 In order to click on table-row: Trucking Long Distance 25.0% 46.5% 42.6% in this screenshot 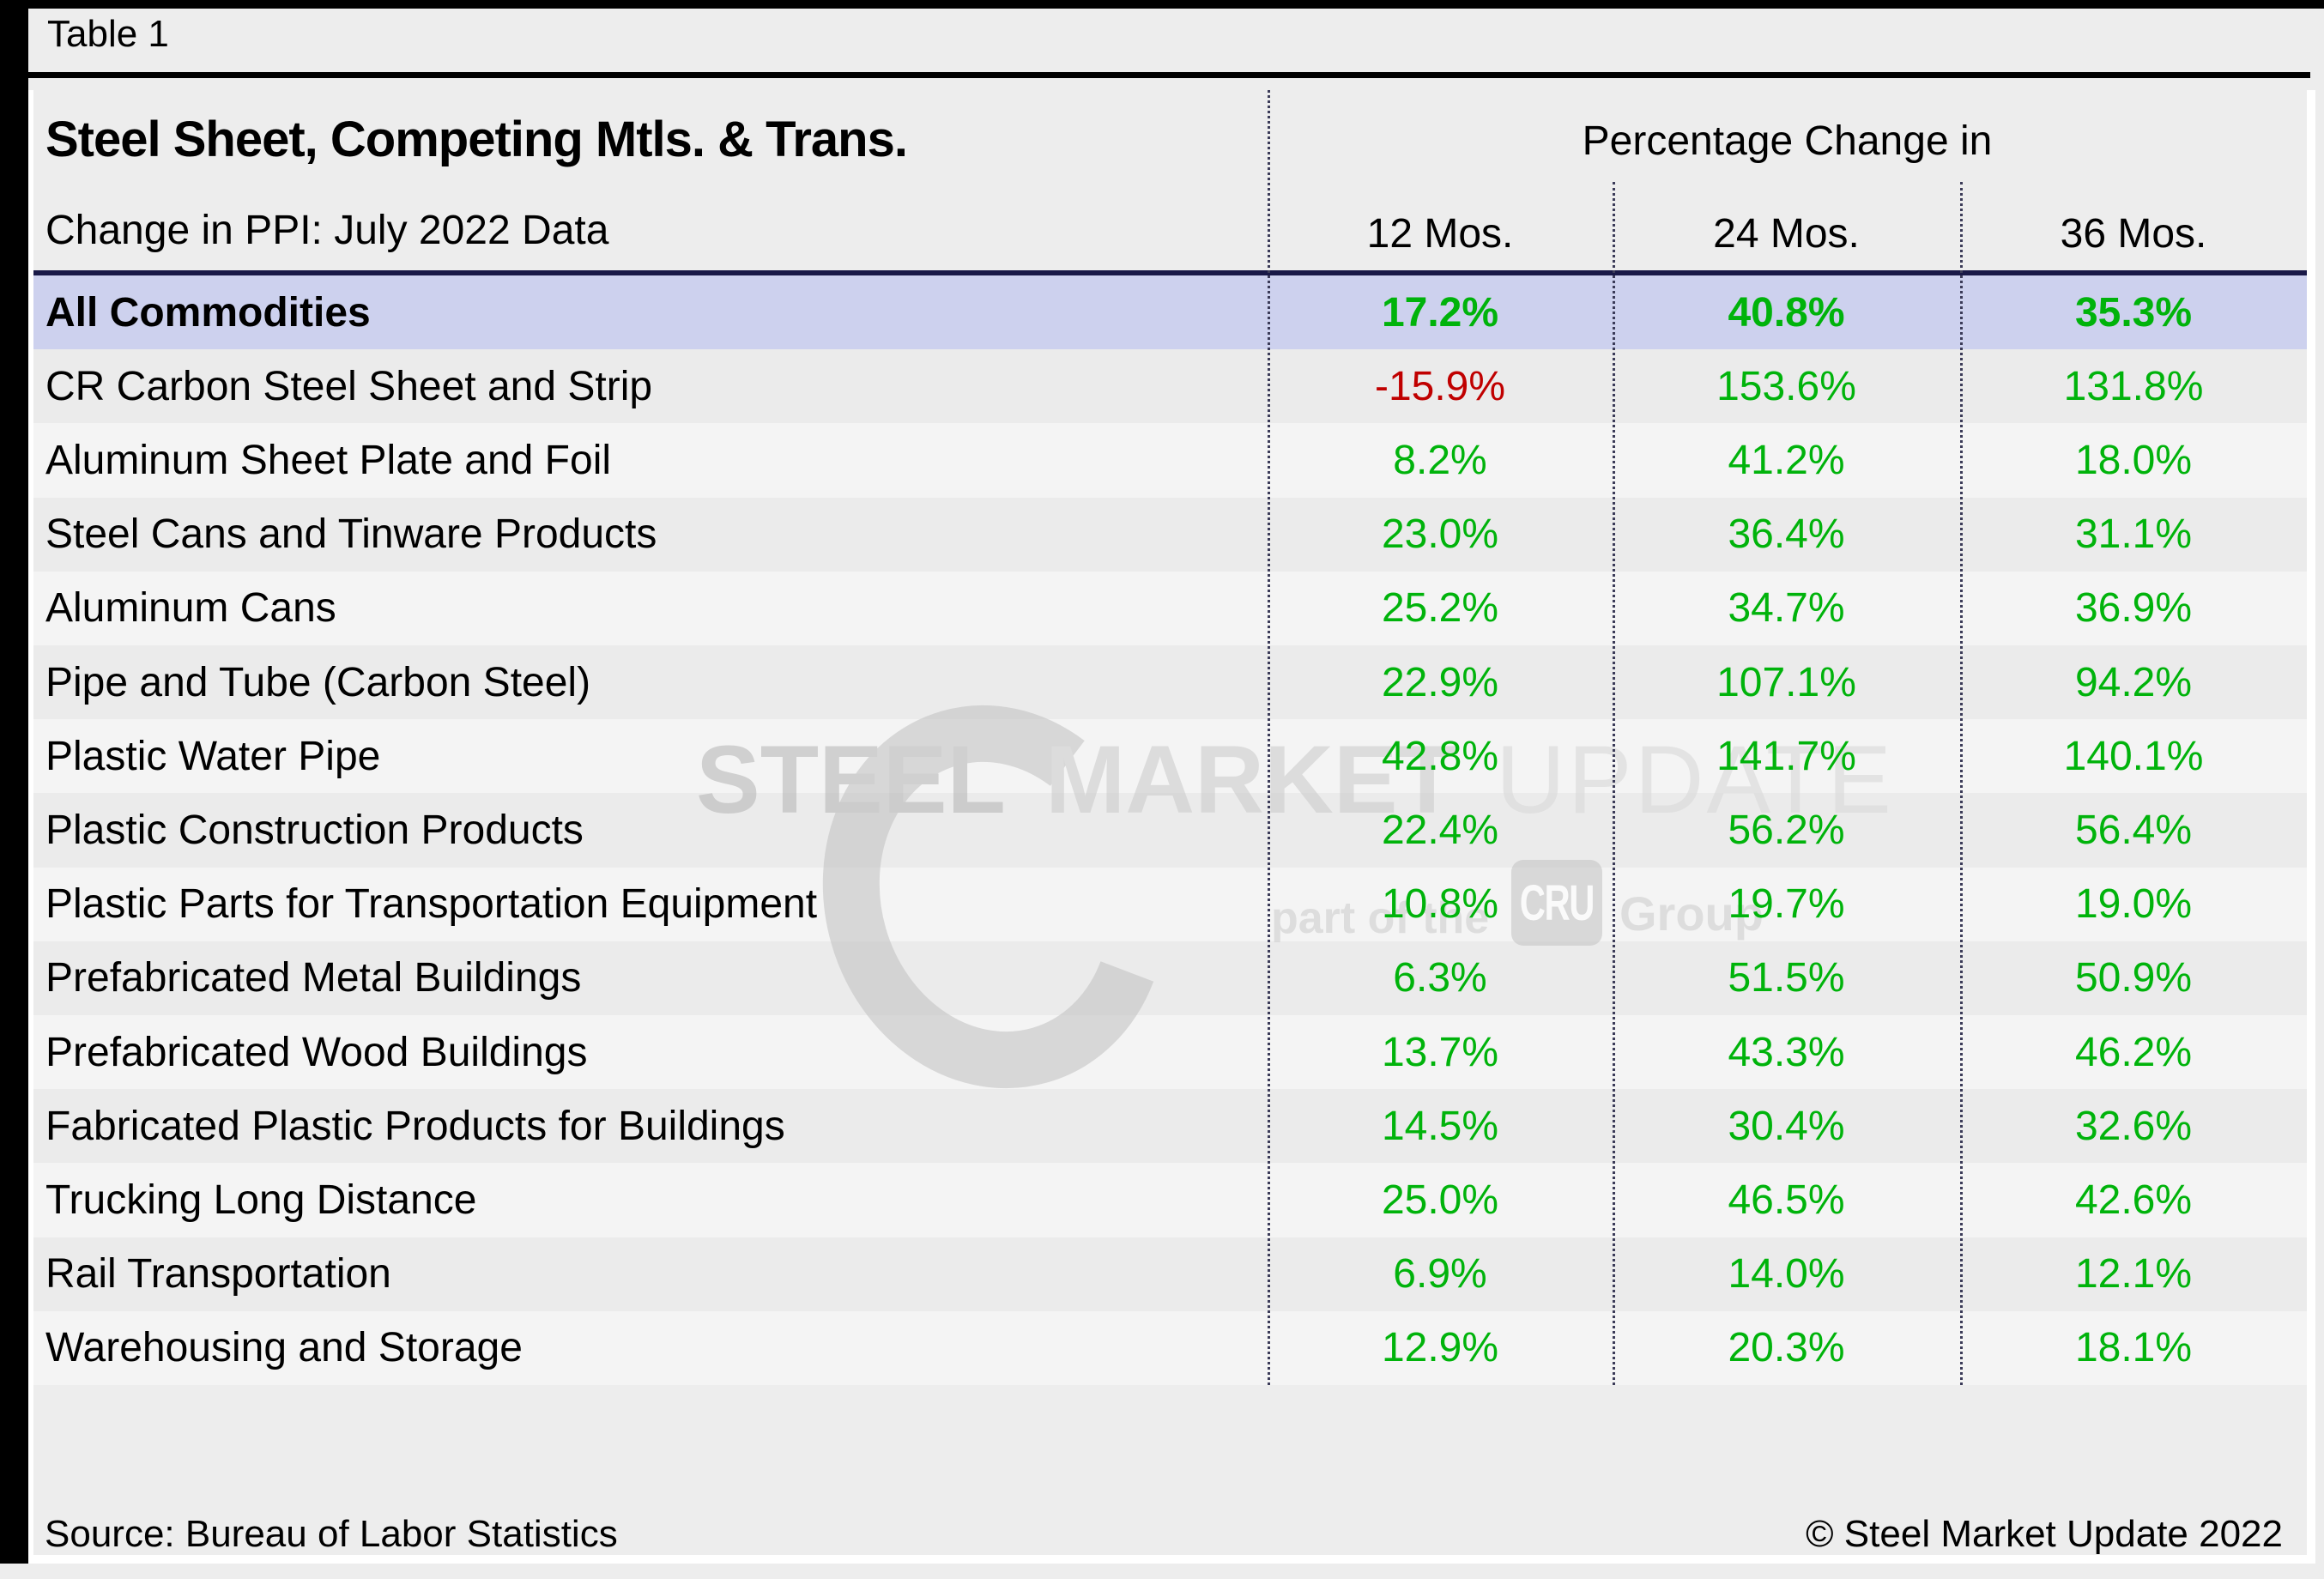, I will do `click(1170, 1200)`.